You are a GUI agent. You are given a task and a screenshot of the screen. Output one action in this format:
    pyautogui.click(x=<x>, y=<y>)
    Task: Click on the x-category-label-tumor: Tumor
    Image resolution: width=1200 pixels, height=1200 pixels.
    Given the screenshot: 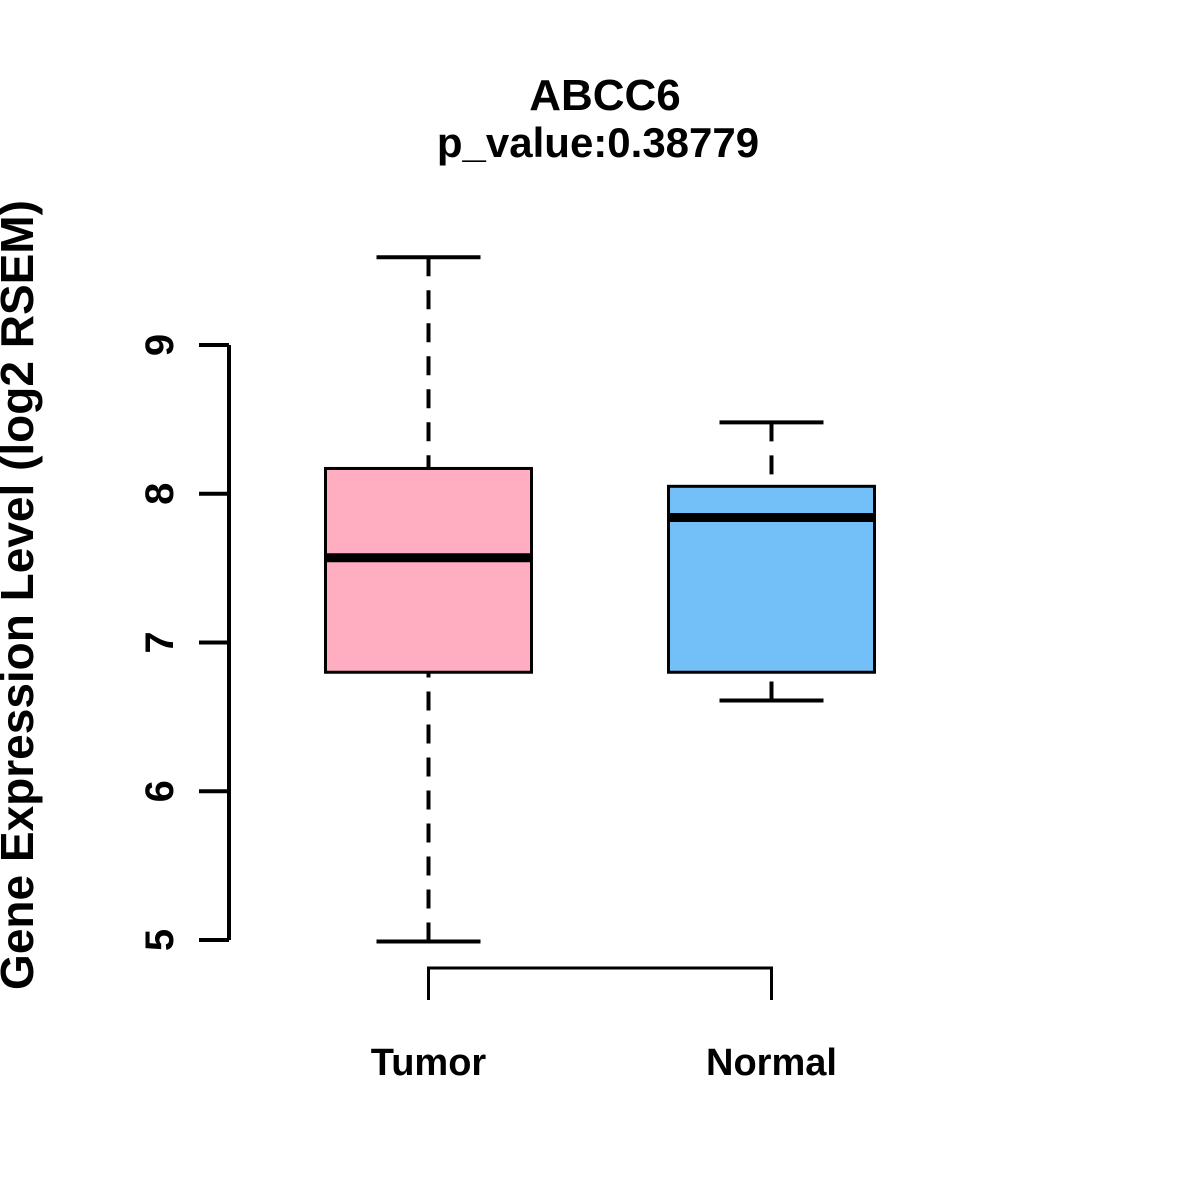 What is the action you would take?
    pyautogui.click(x=429, y=1063)
    